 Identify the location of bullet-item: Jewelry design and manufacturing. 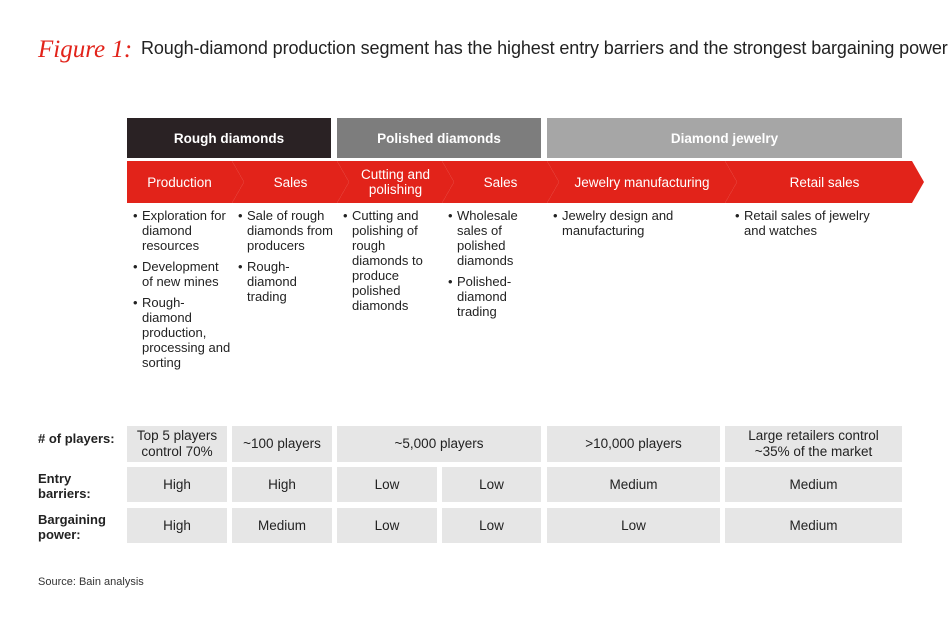
(638, 223).